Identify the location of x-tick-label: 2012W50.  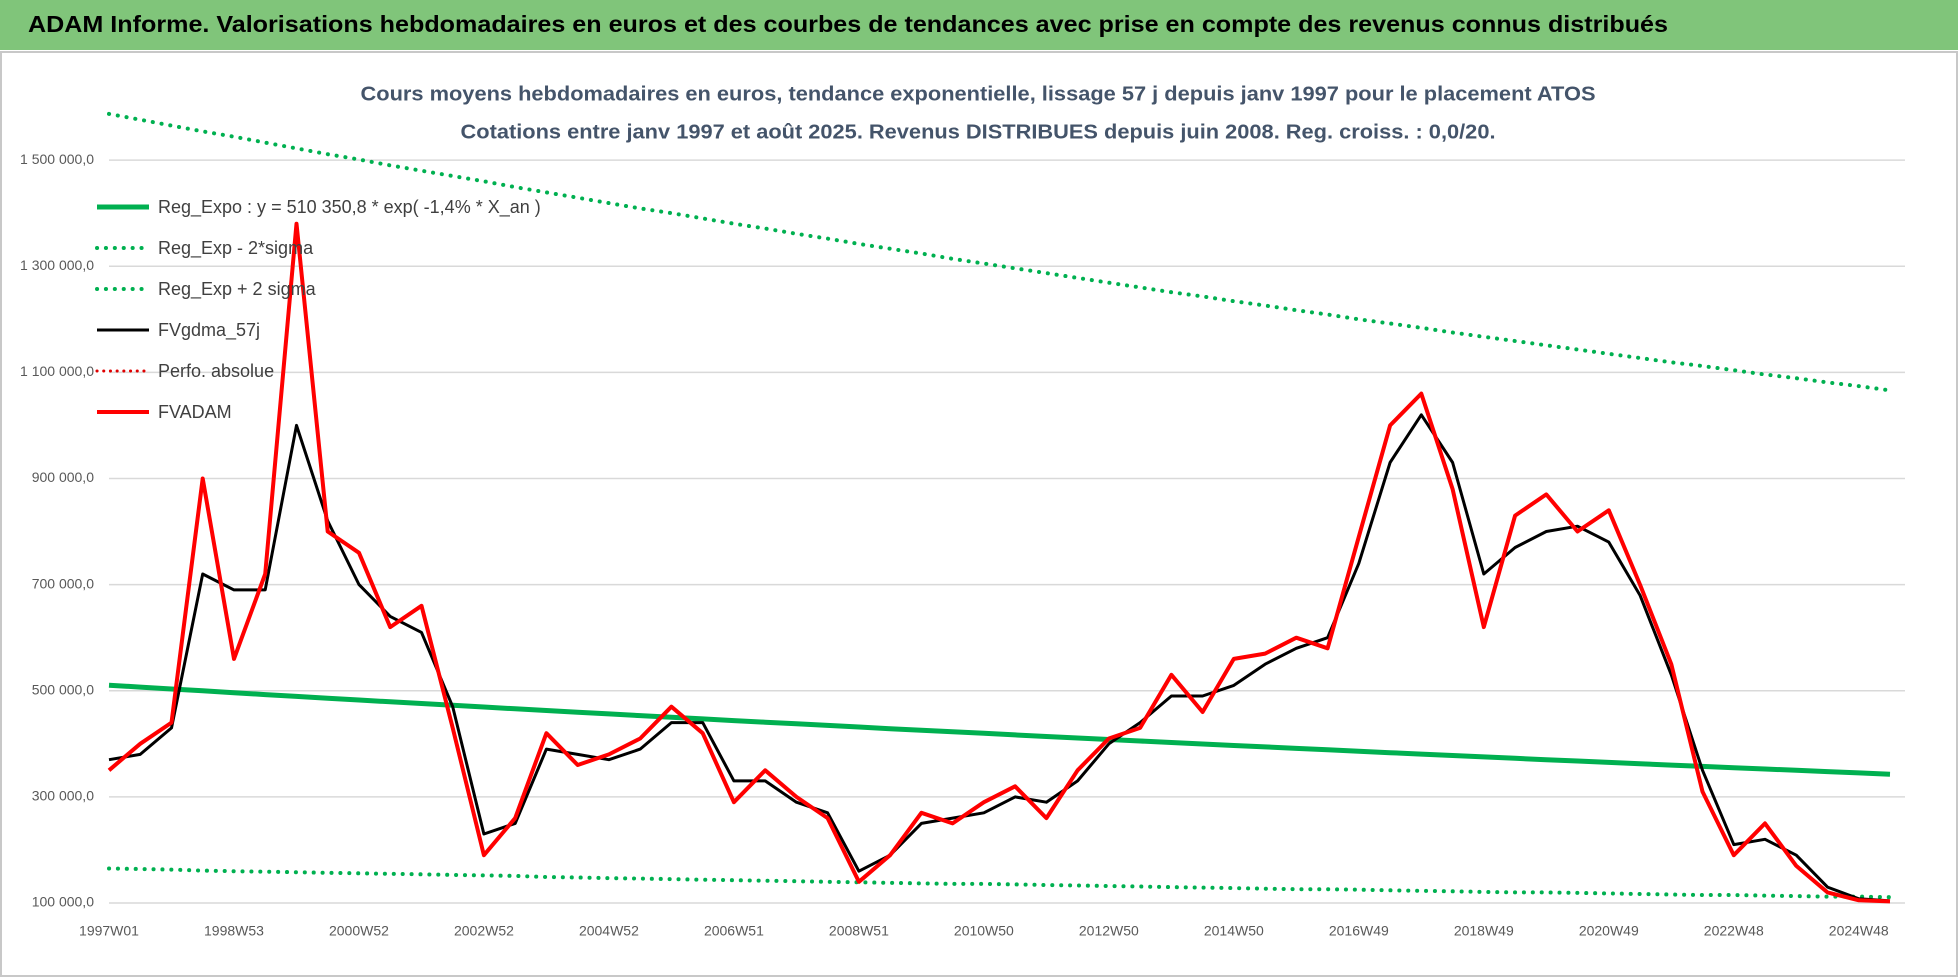
(1109, 931).